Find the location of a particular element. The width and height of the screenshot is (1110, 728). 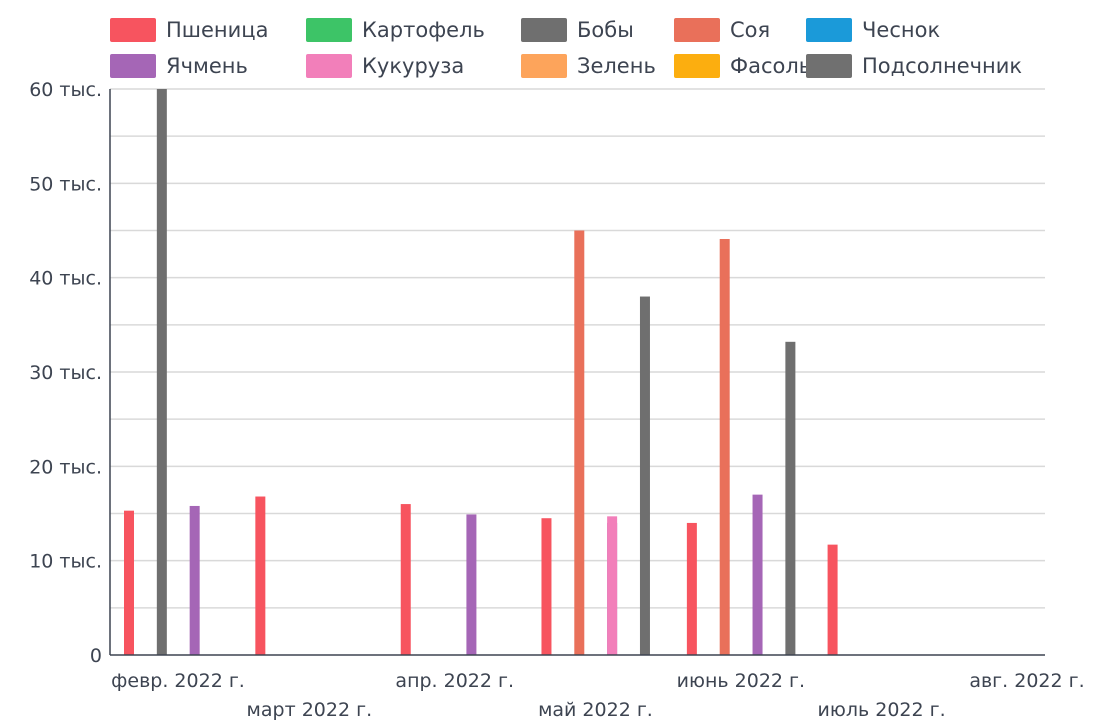

x-tick-label: июнь 2022 г. is located at coordinates (741, 681).